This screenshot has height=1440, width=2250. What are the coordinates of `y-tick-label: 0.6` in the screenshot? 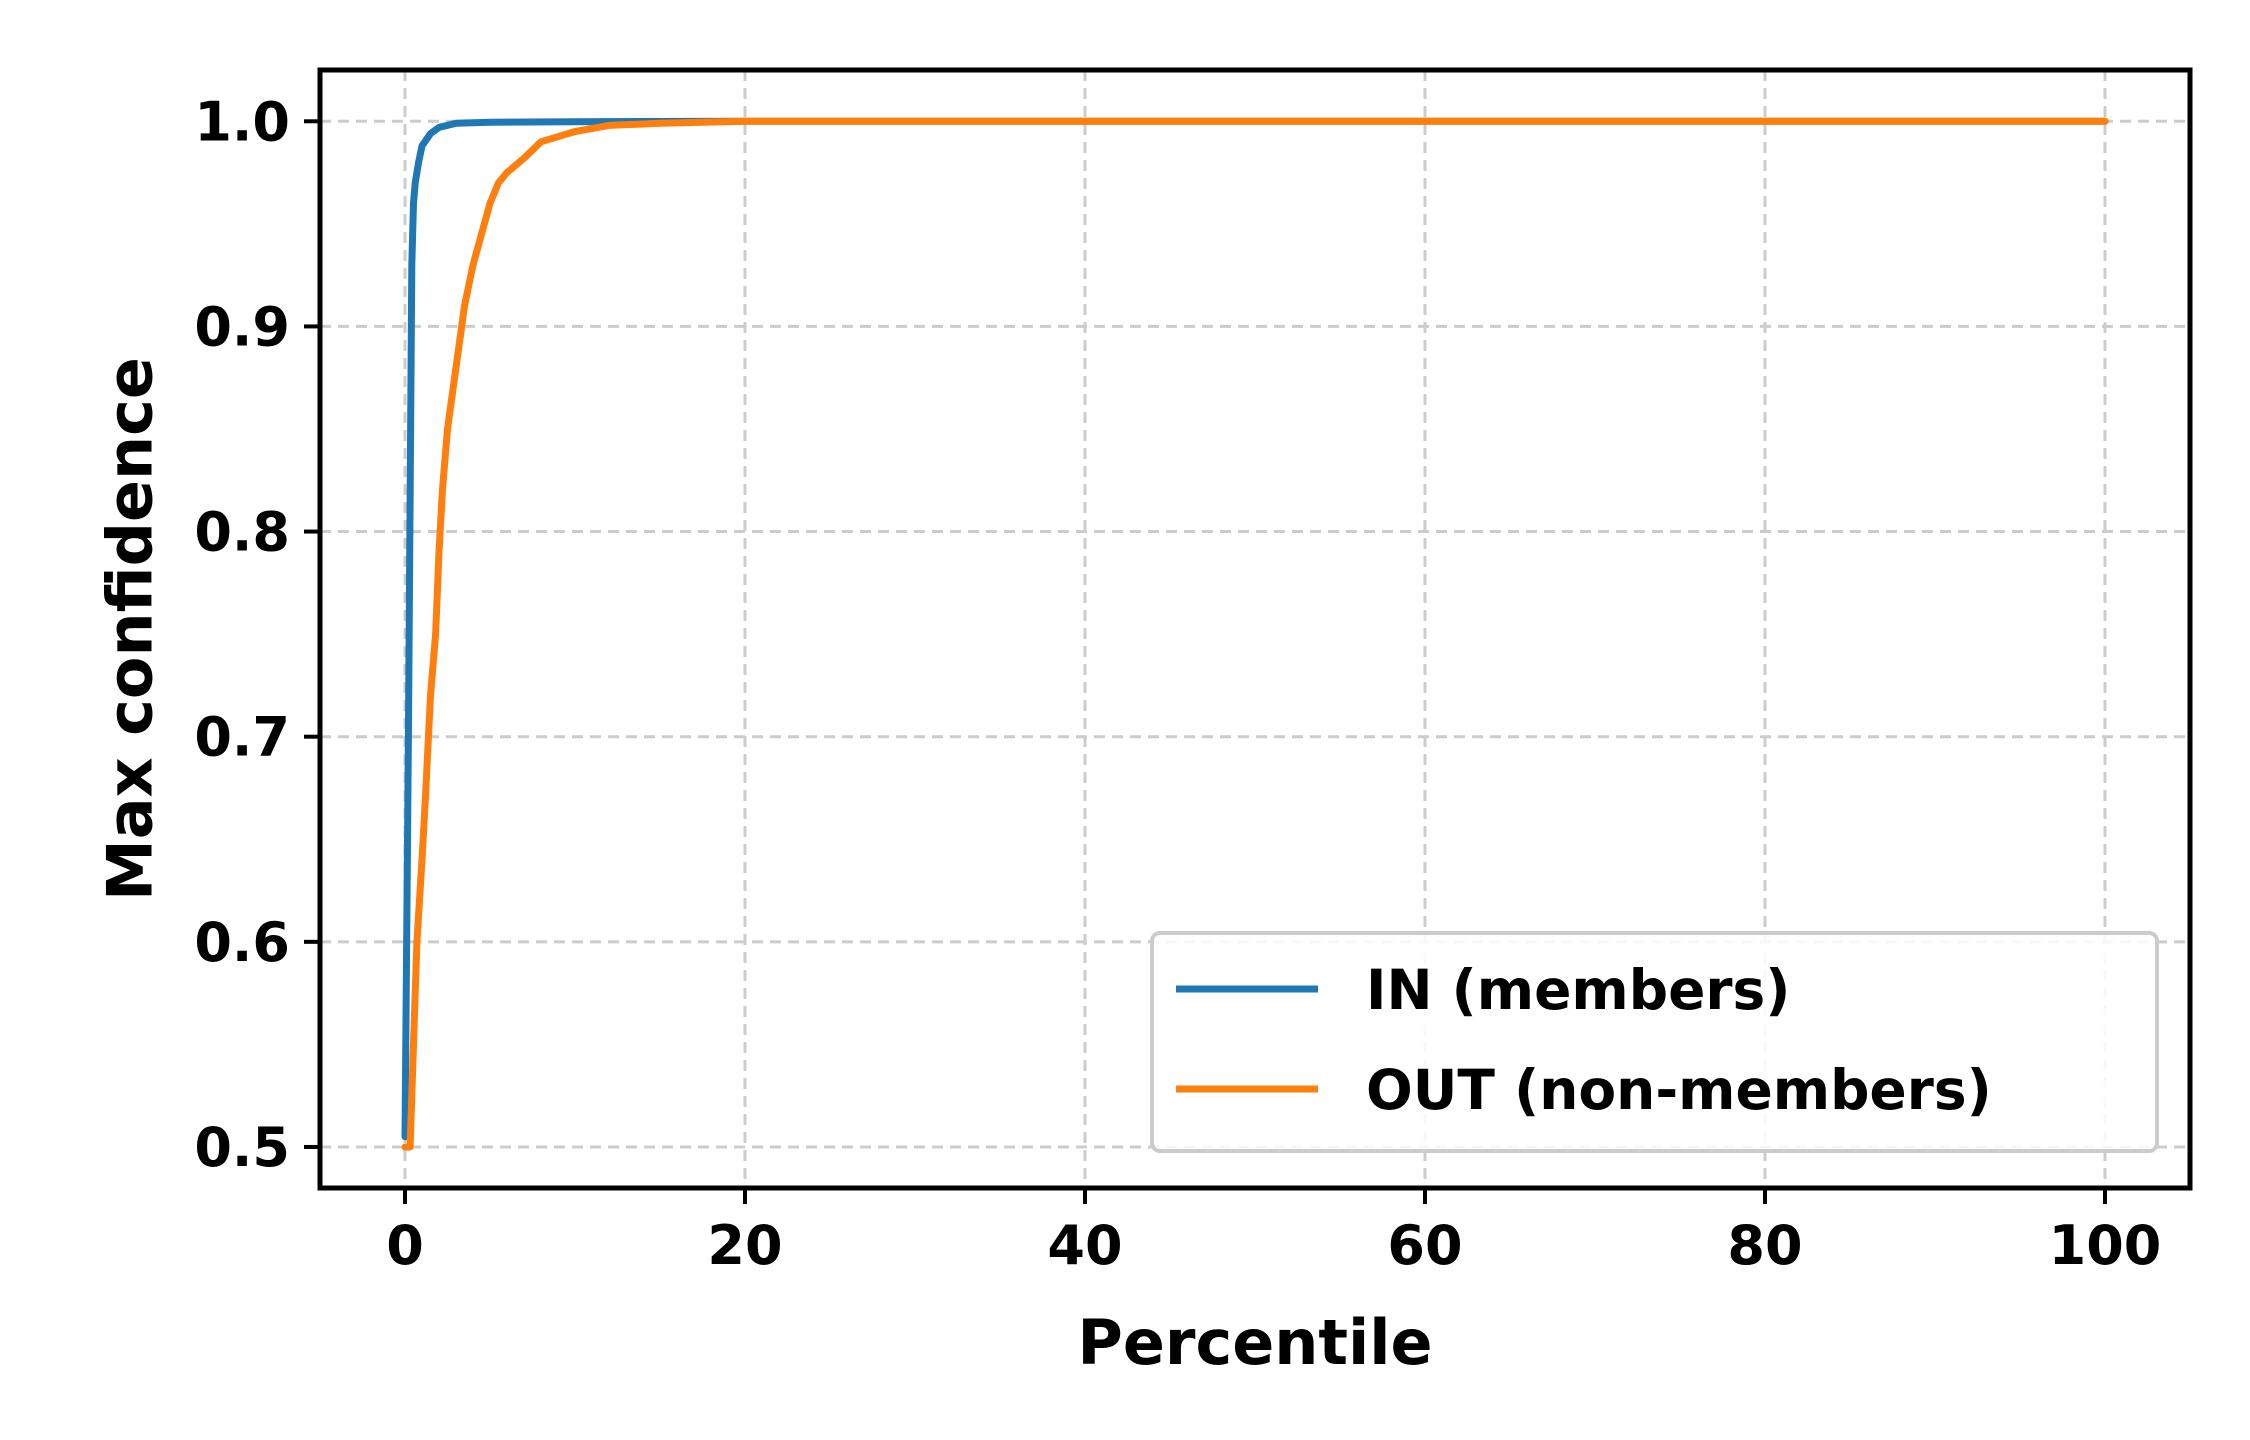 It's located at (242, 942).